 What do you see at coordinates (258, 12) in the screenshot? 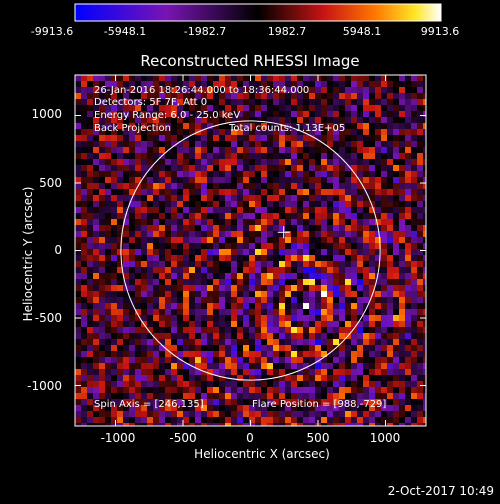
I see `colorbar` at bounding box center [258, 12].